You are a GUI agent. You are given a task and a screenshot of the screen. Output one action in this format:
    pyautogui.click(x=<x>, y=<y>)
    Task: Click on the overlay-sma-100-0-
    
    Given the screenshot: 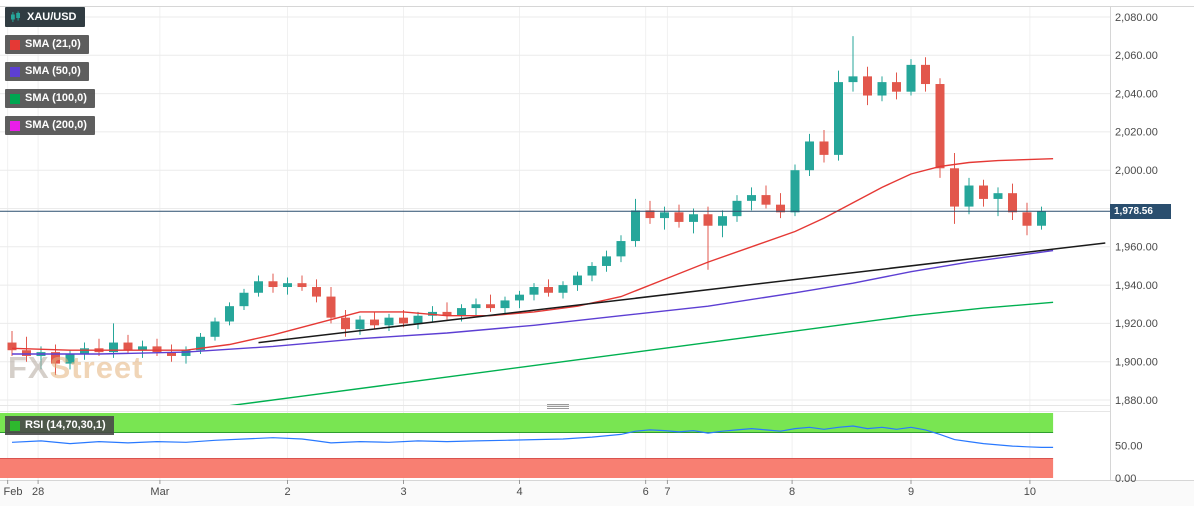 What is the action you would take?
    pyautogui.click(x=641, y=353)
    